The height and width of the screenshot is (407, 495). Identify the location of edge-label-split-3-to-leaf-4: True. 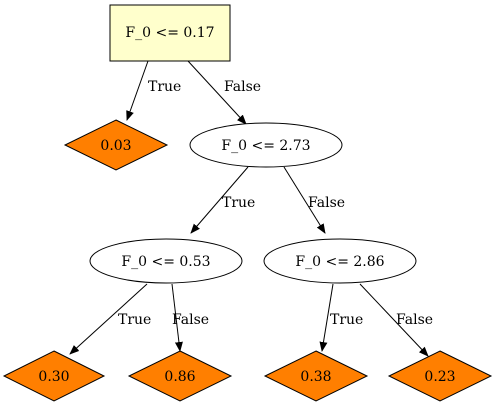
(346, 320).